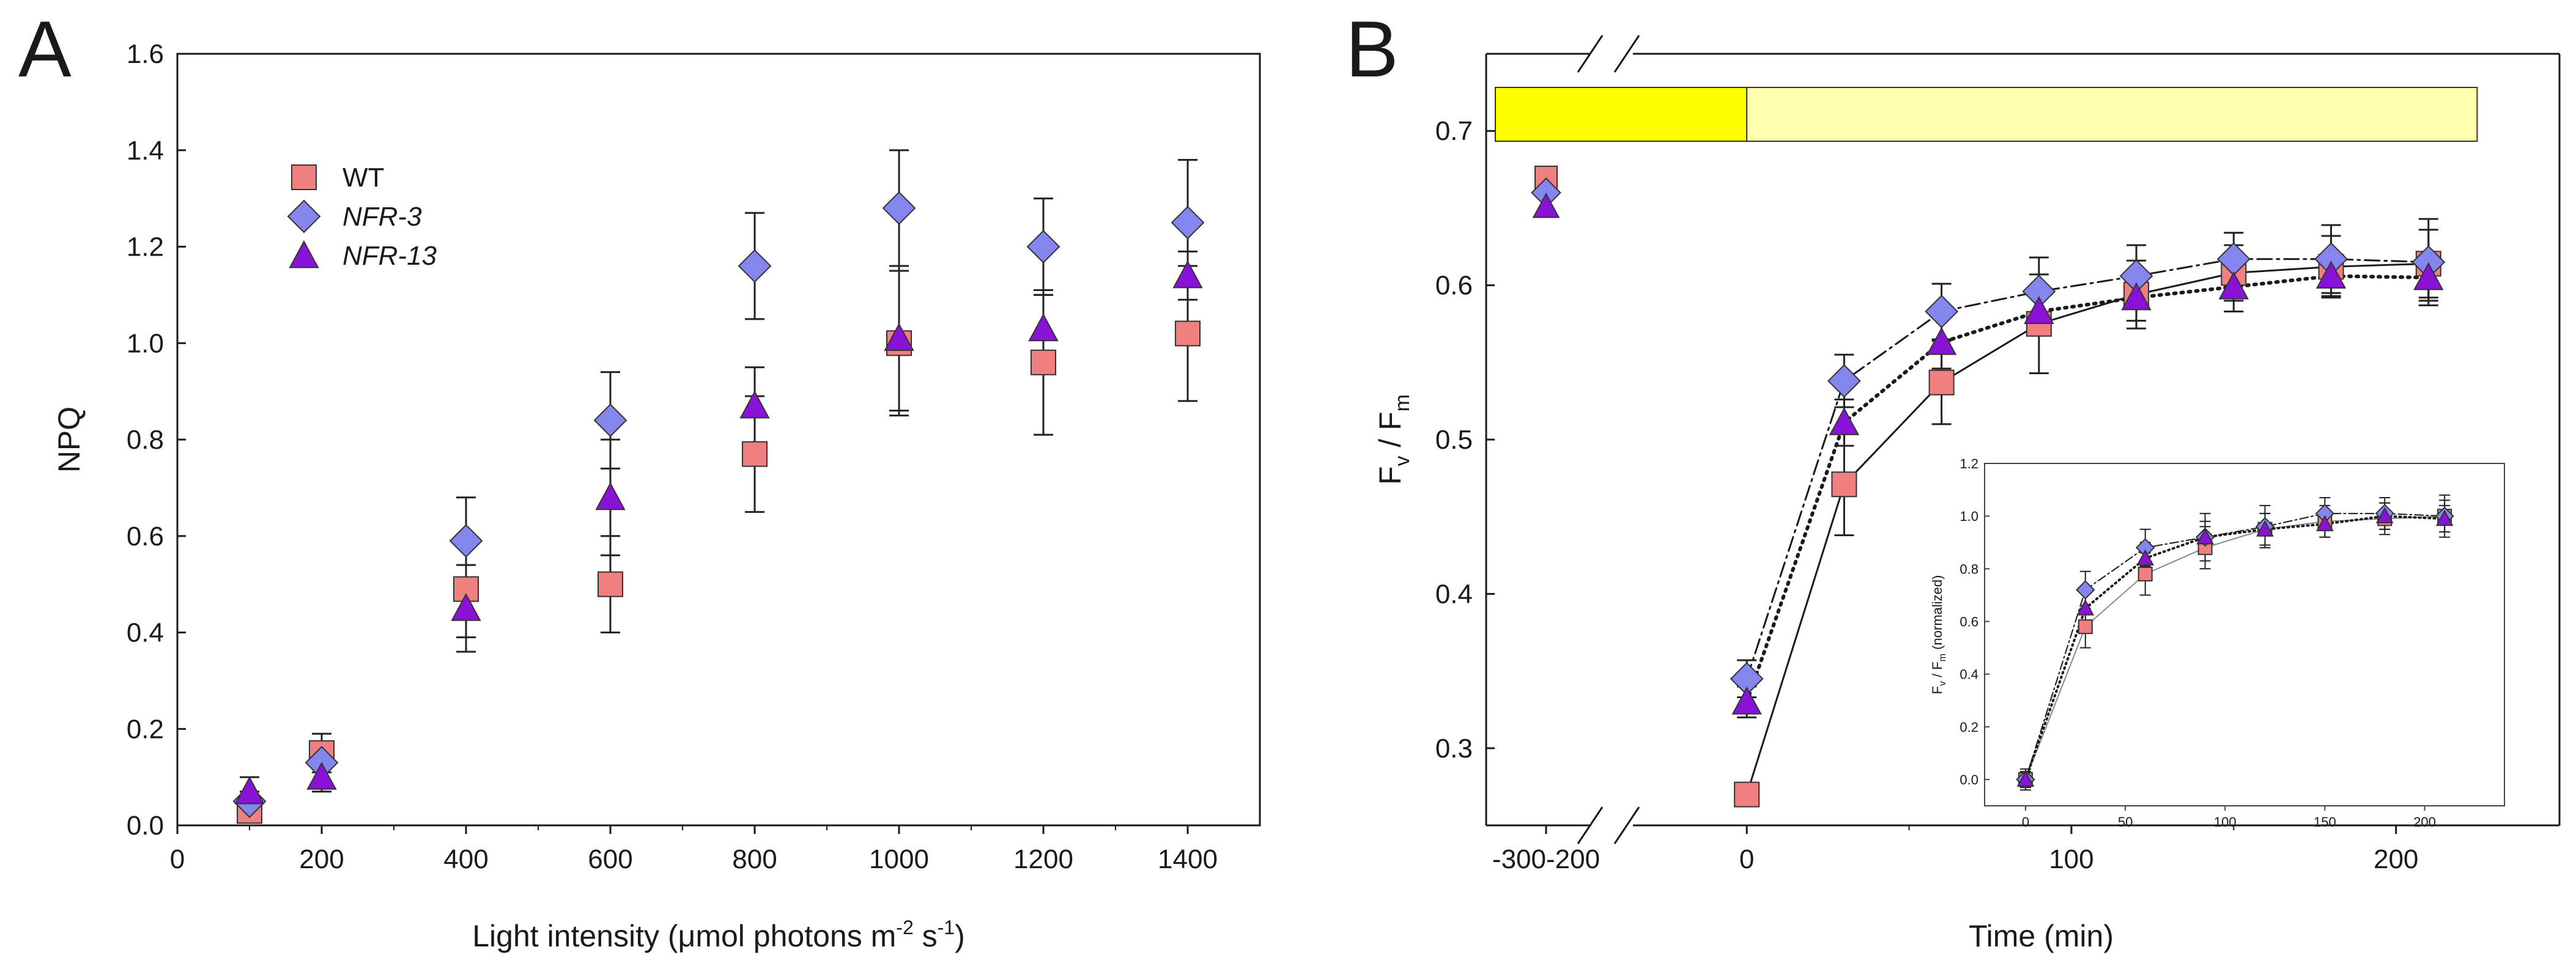  I want to click on y-tick-label-a: 0.0, so click(145, 826).